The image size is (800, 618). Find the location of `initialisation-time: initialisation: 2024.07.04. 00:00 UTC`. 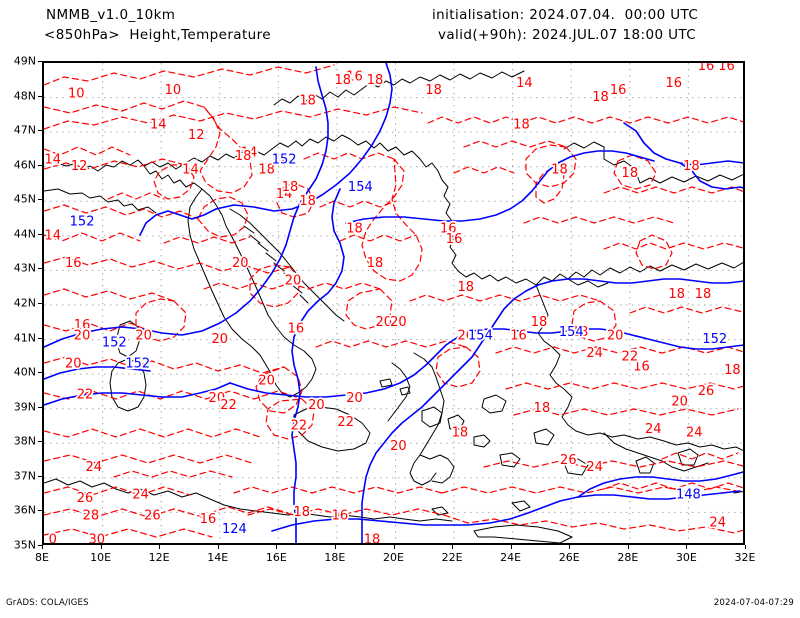

initialisation-time: initialisation: 2024.07.04. 00:00 UTC is located at coordinates (565, 15).